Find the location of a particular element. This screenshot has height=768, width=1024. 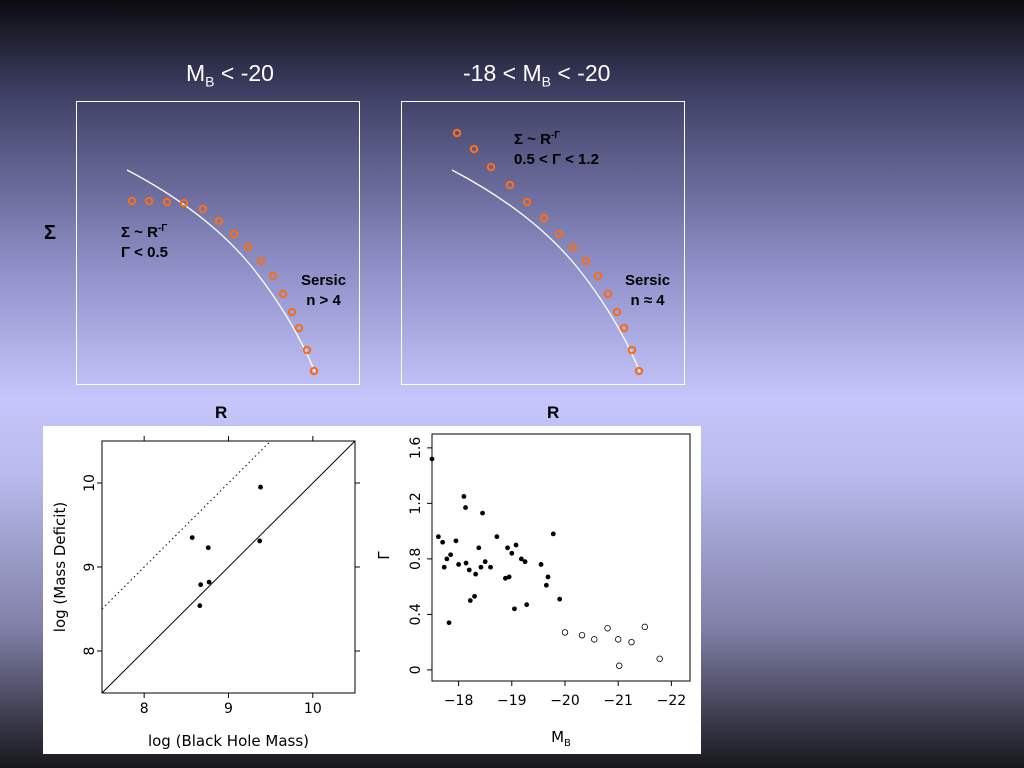

x-tick-label: −22 is located at coordinates (672, 701).